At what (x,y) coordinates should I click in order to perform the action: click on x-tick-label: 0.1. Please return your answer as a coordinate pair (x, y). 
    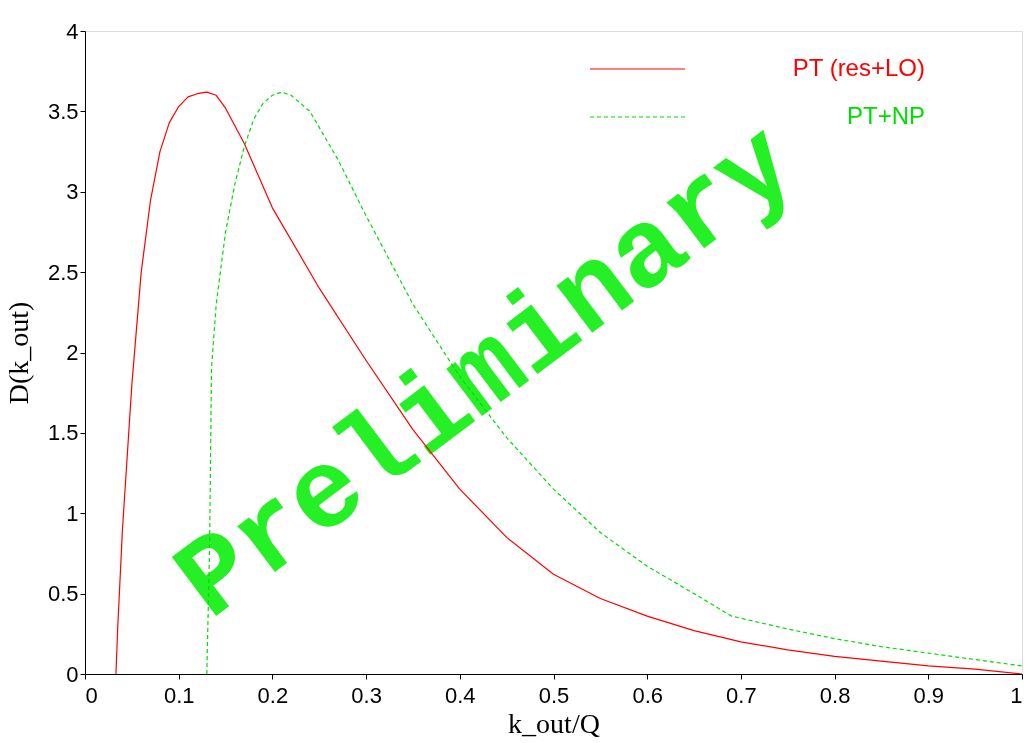
    Looking at the image, I should click on (179, 695).